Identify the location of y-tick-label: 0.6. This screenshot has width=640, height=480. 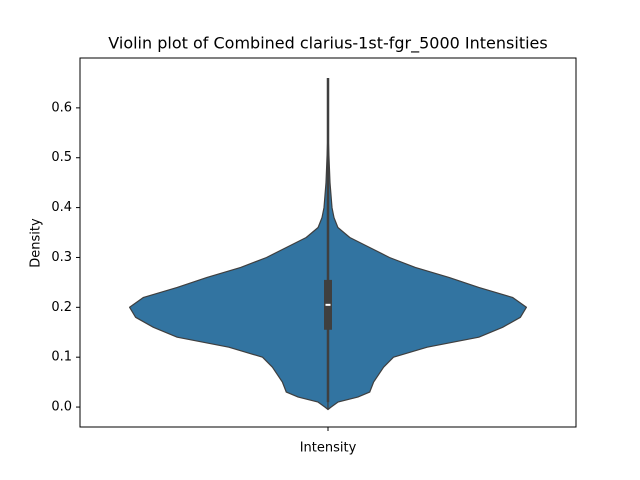
(61, 107).